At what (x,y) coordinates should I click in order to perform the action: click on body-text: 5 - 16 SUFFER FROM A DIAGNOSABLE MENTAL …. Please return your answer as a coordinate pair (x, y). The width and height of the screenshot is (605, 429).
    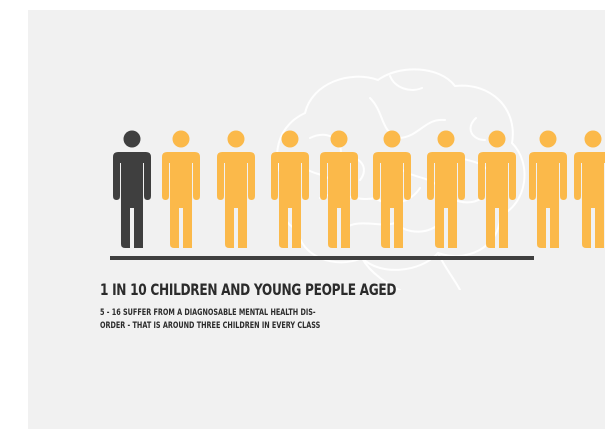
    Looking at the image, I should click on (210, 320).